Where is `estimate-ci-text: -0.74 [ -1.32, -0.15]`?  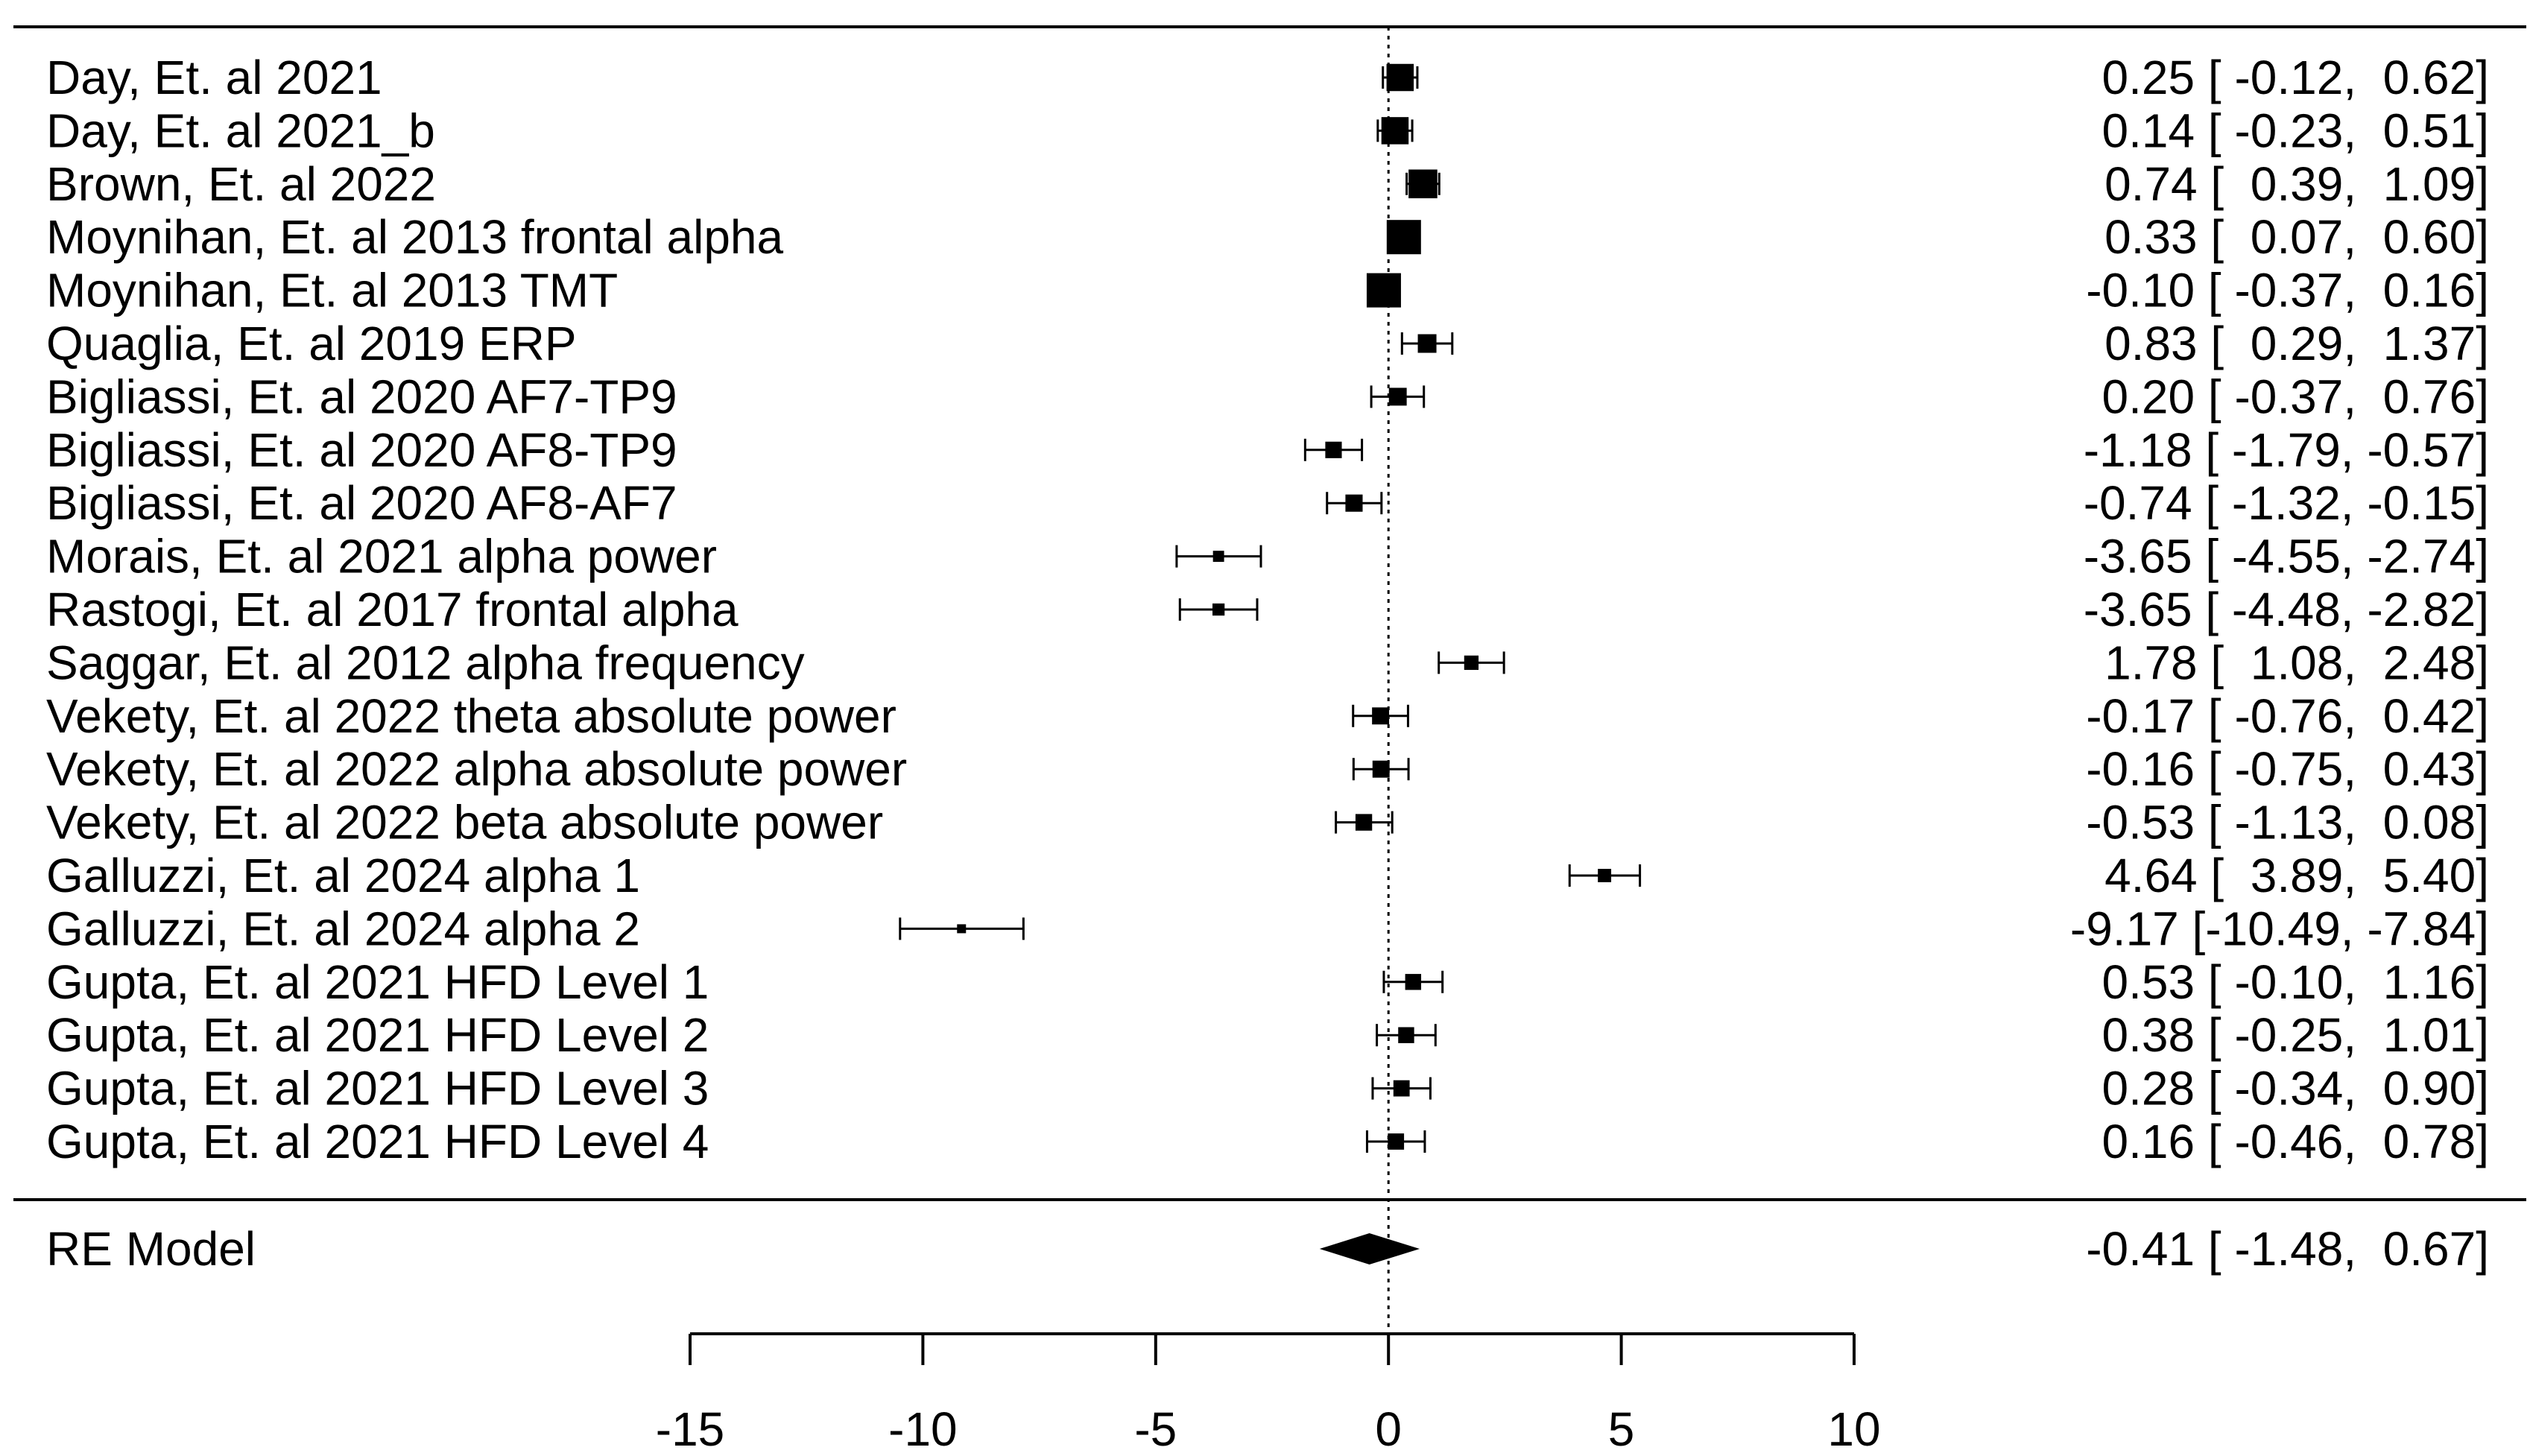 estimate-ci-text: -0.74 [ -1.32, -0.15] is located at coordinates (2286, 503).